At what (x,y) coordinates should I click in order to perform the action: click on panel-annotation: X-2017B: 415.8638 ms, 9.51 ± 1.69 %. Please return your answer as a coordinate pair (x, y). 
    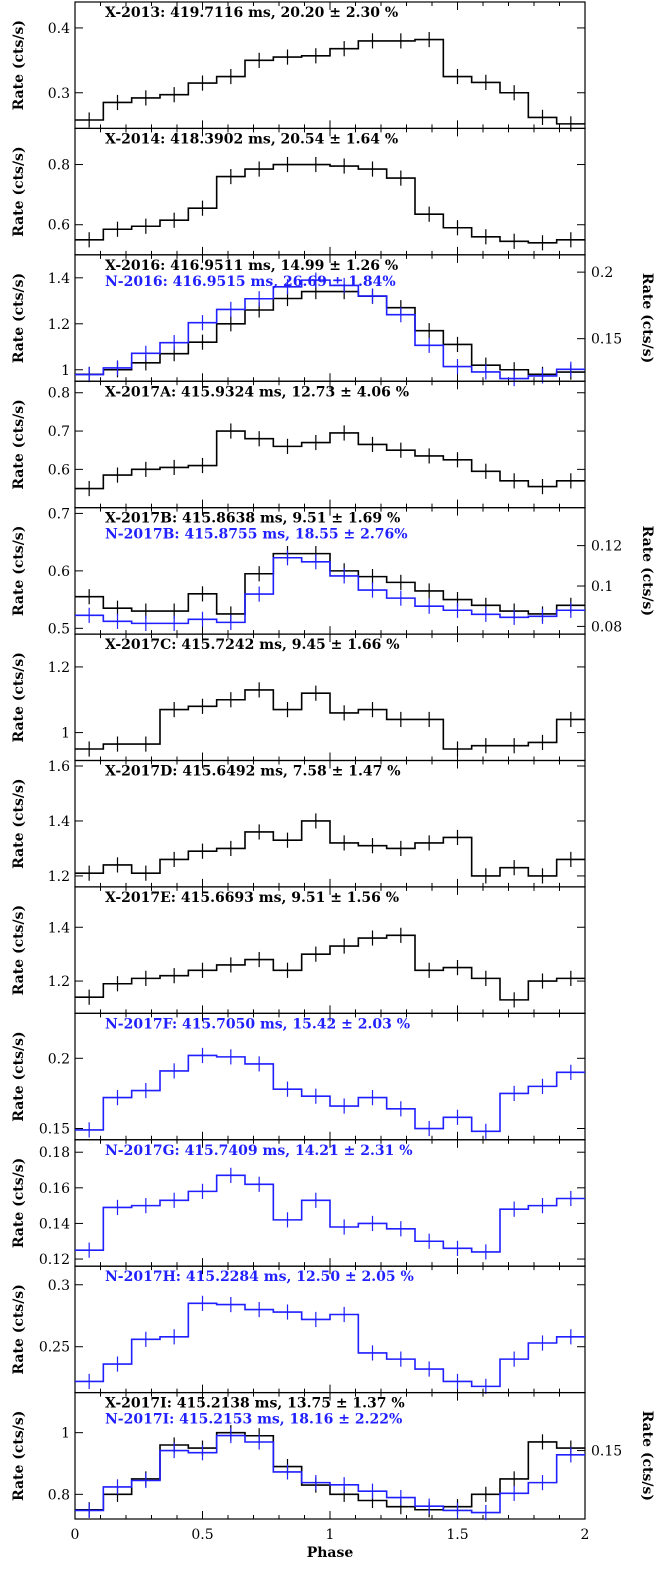
    Looking at the image, I should click on (252, 519).